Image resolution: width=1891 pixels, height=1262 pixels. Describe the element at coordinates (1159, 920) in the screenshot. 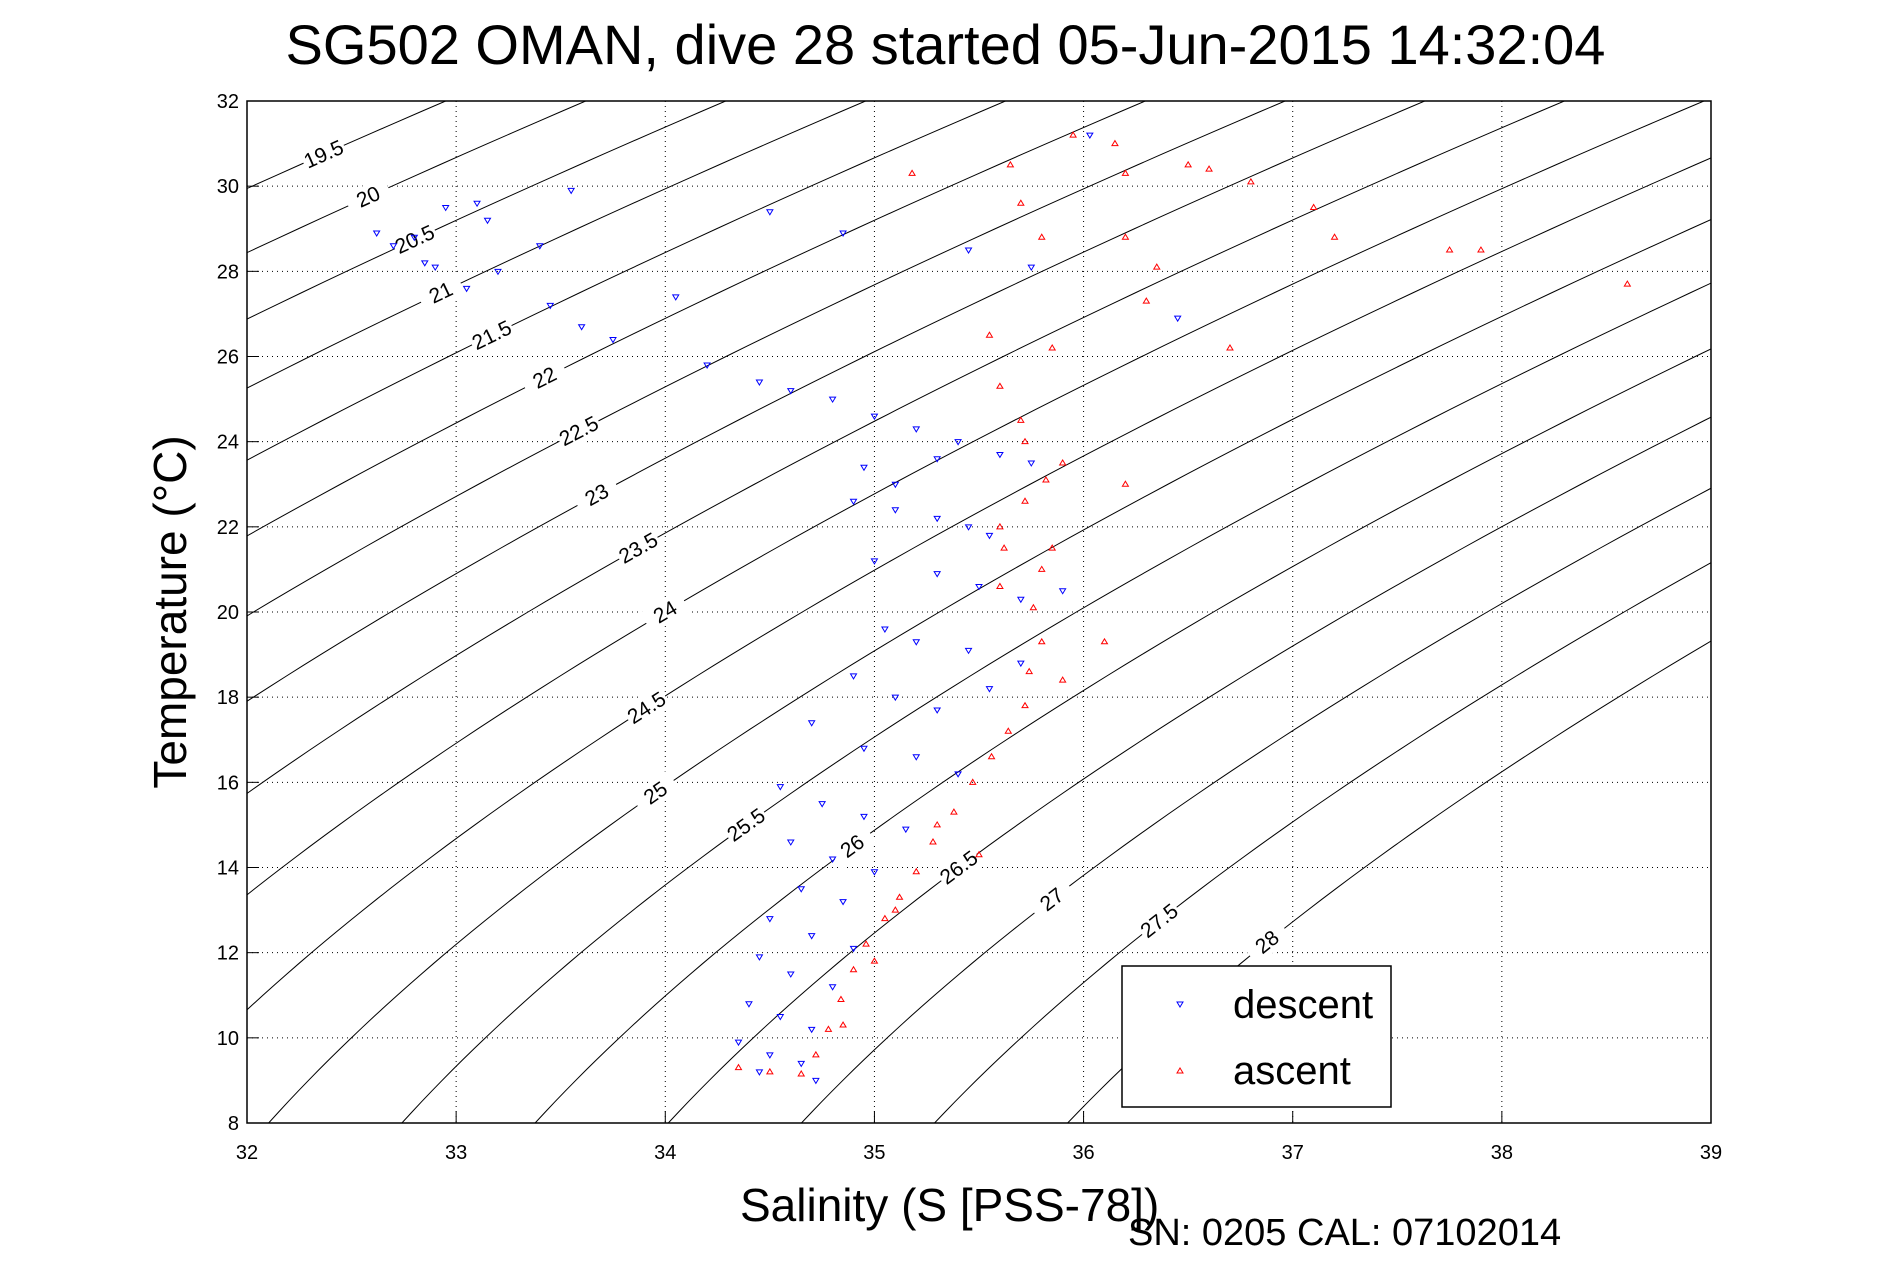

I see `isopycnal-label: 27.5` at that location.